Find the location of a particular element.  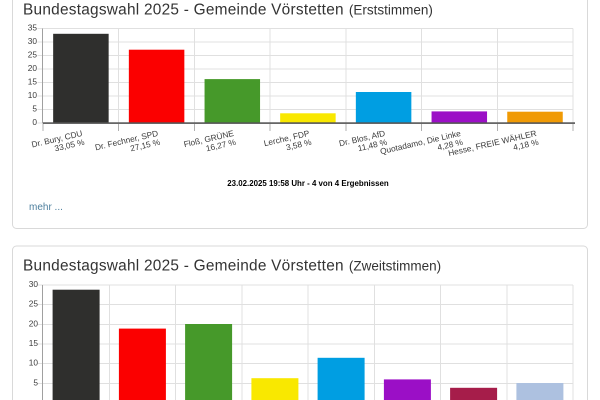

svg-text: 0 is located at coordinates (34, 122).